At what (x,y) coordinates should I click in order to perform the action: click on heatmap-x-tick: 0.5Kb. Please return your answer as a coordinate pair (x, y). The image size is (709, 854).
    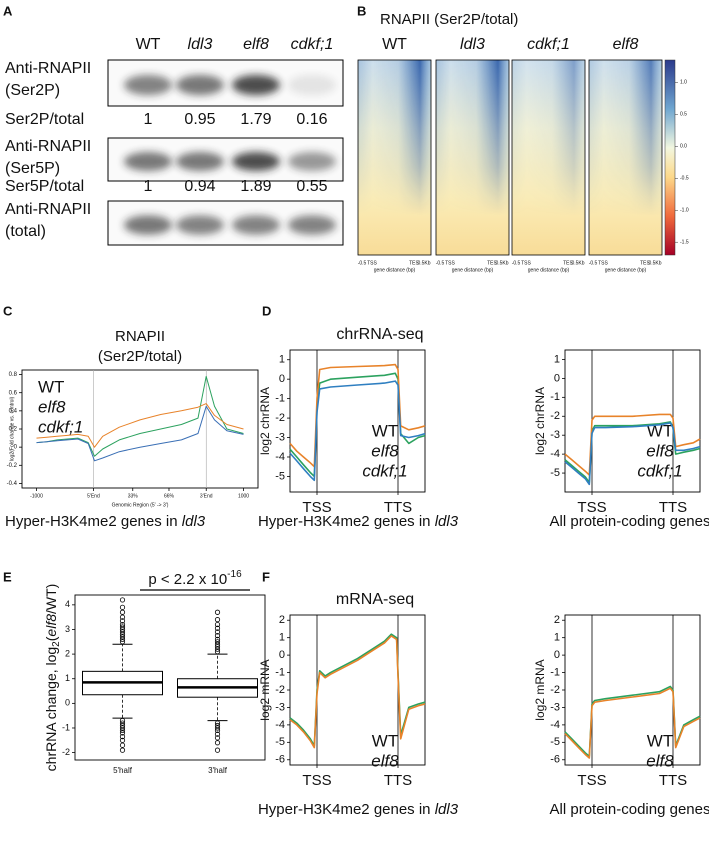
    Looking at the image, I should click on (577, 263).